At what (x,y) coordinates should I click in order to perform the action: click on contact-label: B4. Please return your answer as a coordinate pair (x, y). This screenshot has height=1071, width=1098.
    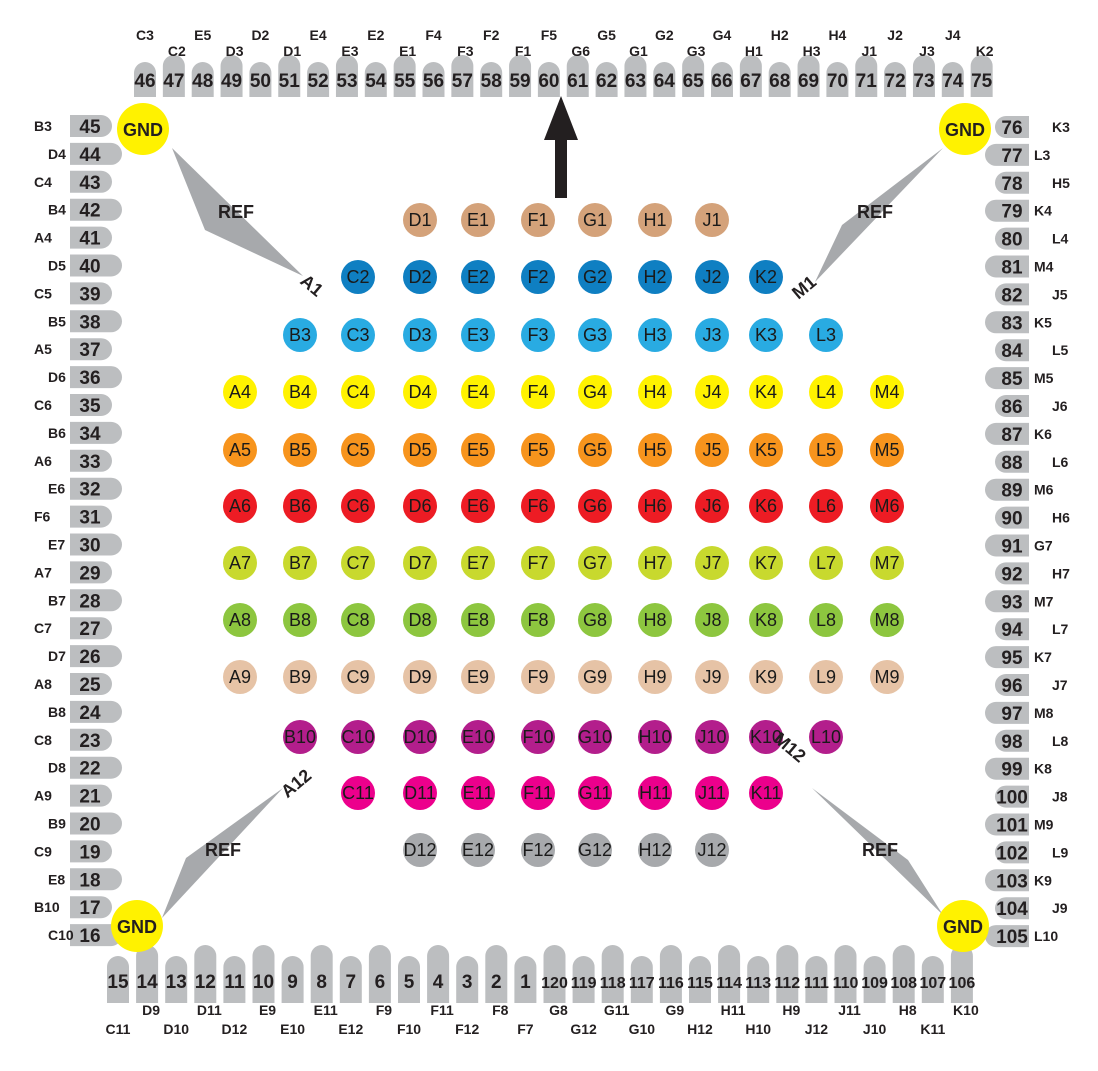
    Looking at the image, I should click on (300, 392).